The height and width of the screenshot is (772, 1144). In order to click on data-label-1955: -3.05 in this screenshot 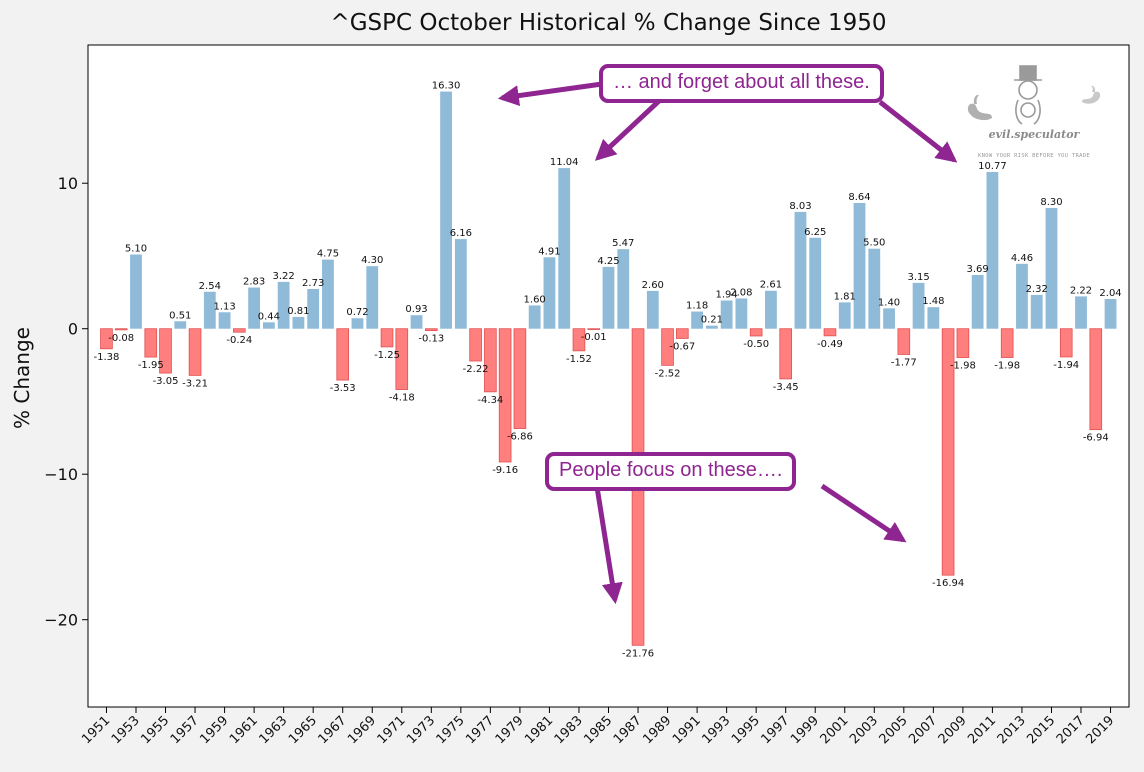, I will do `click(166, 381)`.